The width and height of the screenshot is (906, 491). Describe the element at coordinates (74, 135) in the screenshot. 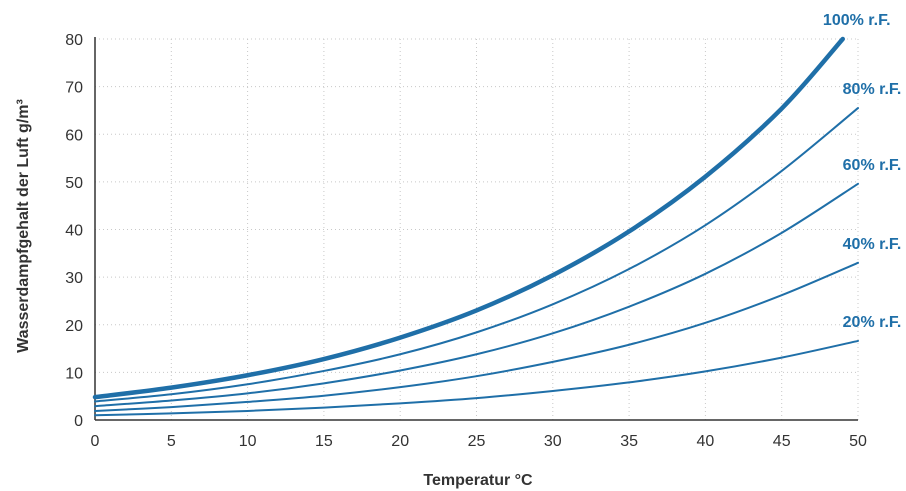

I see `y-tick-label: 60` at that location.